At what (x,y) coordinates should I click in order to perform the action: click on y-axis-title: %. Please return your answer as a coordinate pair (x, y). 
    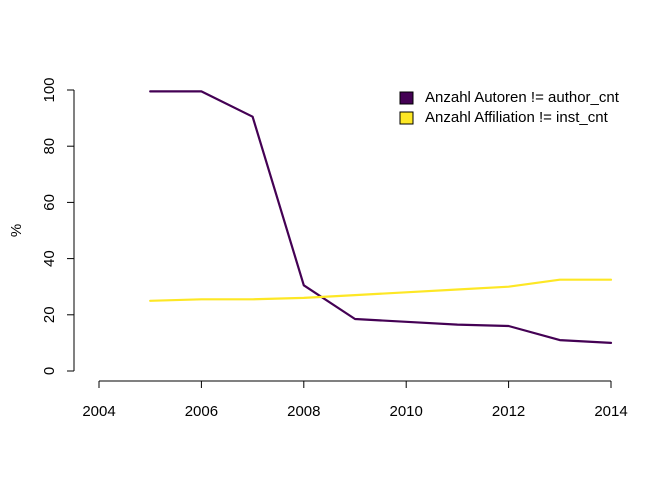
    Looking at the image, I should click on (16, 230).